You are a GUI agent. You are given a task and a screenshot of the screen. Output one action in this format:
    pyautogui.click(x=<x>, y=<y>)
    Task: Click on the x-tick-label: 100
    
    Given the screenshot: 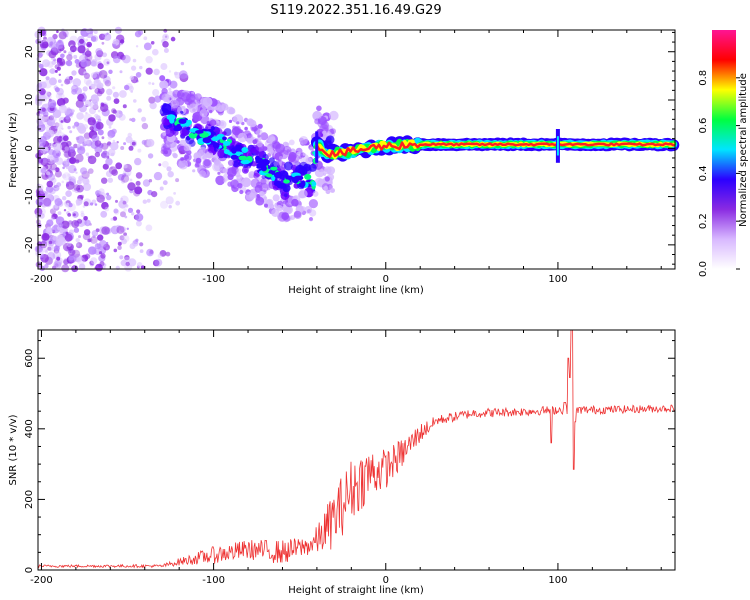 What is the action you would take?
    pyautogui.click(x=557, y=279)
    